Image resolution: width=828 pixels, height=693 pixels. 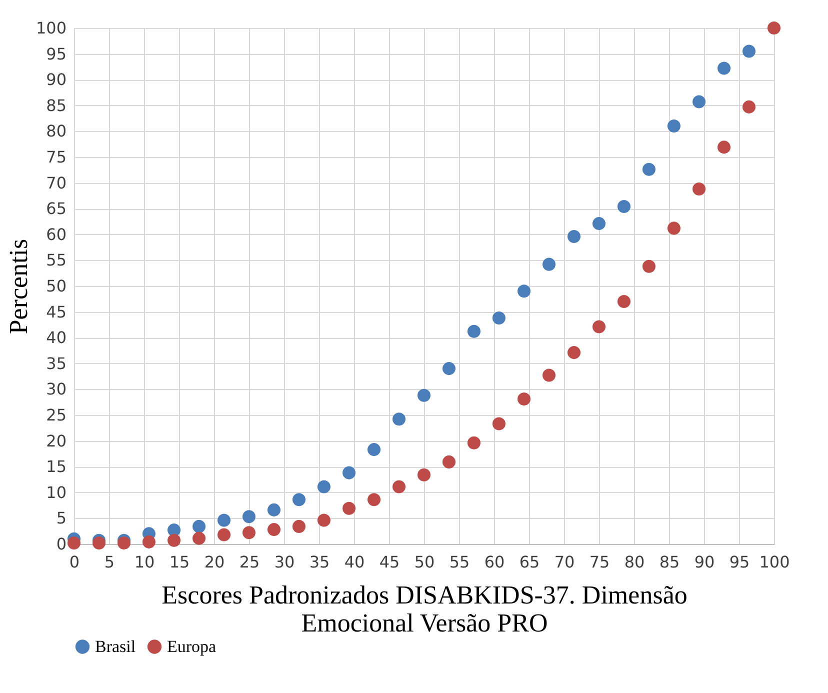 What do you see at coordinates (56, 492) in the screenshot?
I see `y-tick-label: 10` at bounding box center [56, 492].